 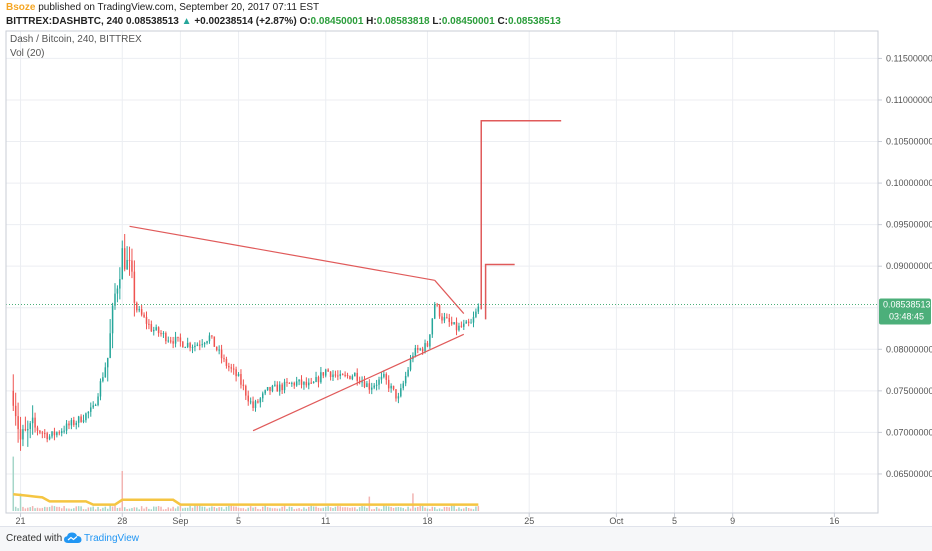 What do you see at coordinates (245, 21) in the screenshot?
I see `change-value: +0.00238514 (+2.87%)` at bounding box center [245, 21].